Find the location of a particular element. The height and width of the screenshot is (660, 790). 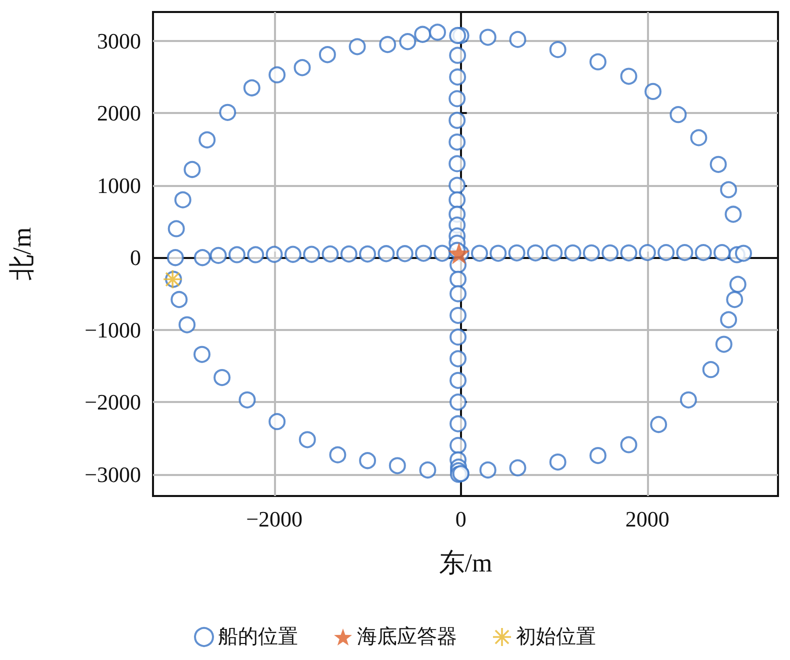

y-tick-label: 1000 is located at coordinates (119, 185).